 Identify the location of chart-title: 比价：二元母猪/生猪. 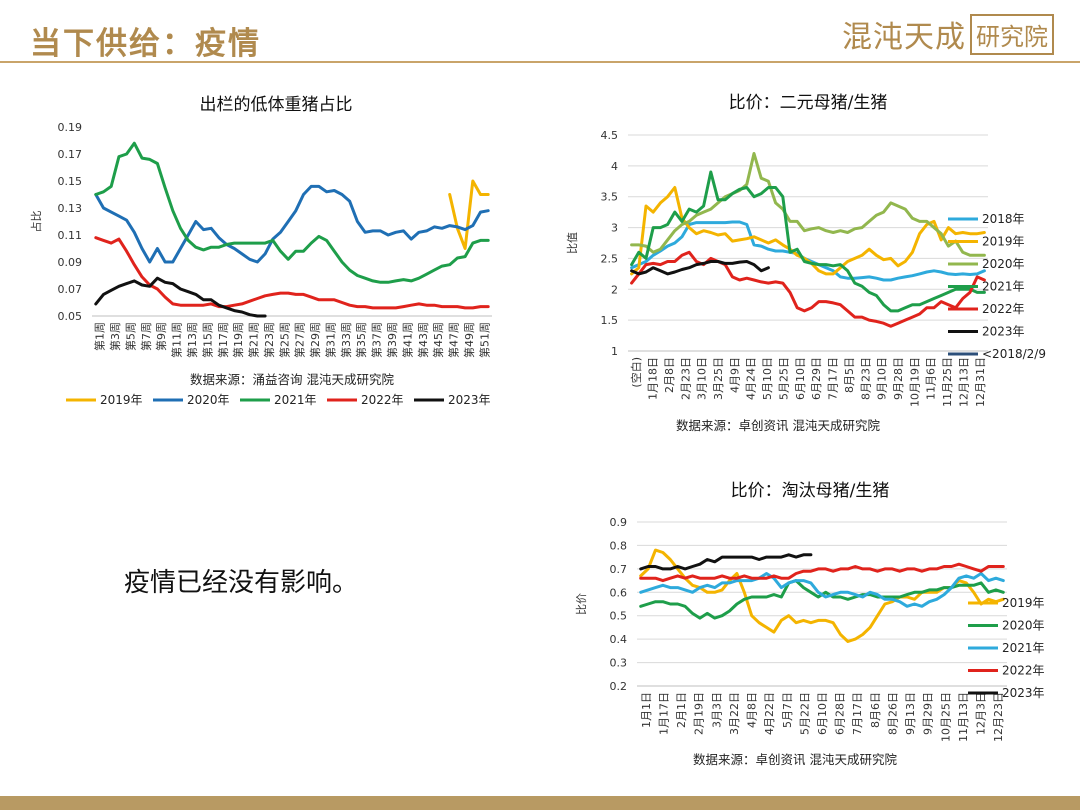
(808, 103).